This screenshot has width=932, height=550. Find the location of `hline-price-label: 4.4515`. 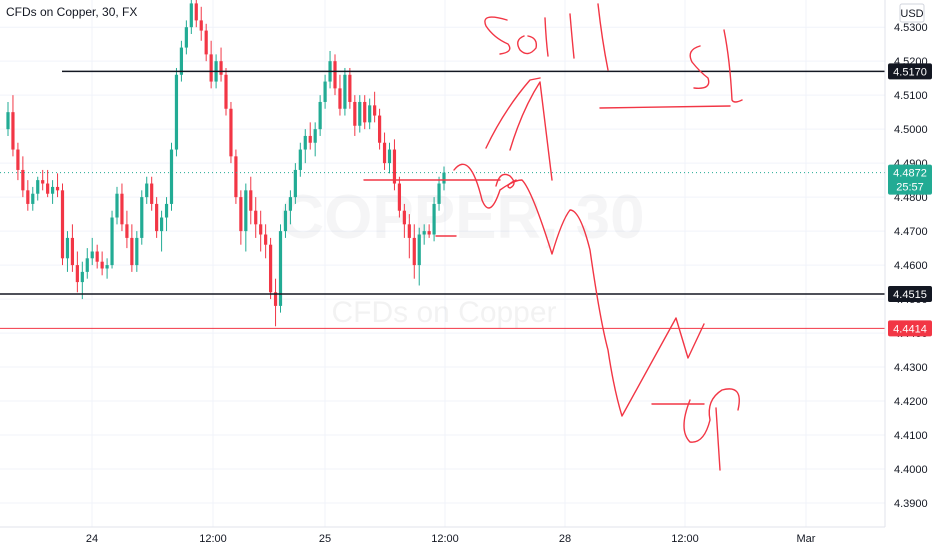

hline-price-label: 4.4515 is located at coordinates (910, 293).